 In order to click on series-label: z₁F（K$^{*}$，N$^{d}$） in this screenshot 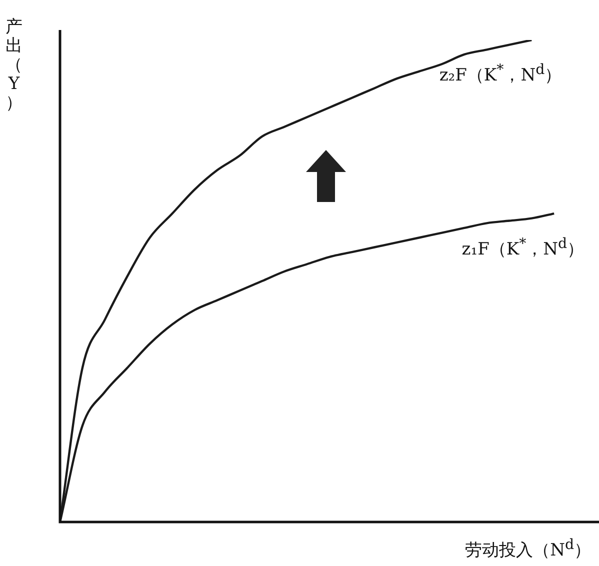, I will do `click(523, 248)`.